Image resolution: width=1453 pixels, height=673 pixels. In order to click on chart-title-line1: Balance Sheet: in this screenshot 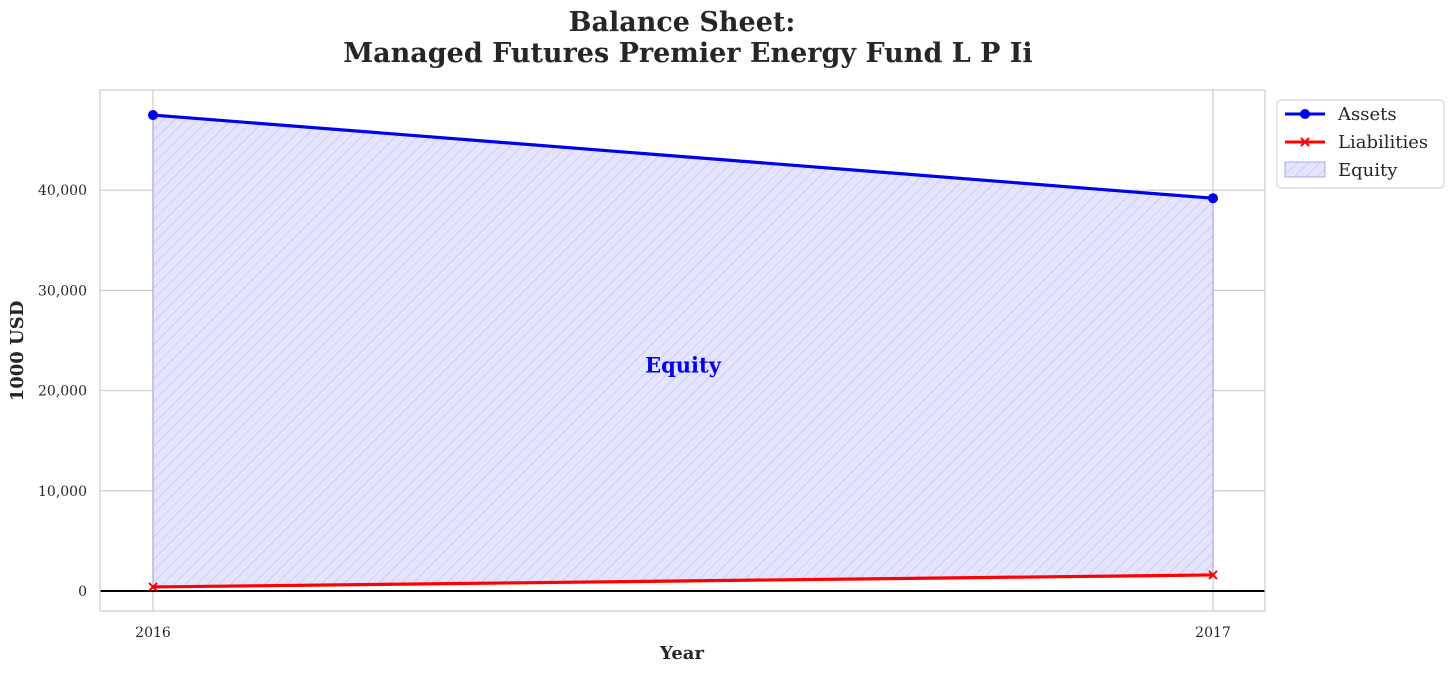, I will do `click(682, 22)`.